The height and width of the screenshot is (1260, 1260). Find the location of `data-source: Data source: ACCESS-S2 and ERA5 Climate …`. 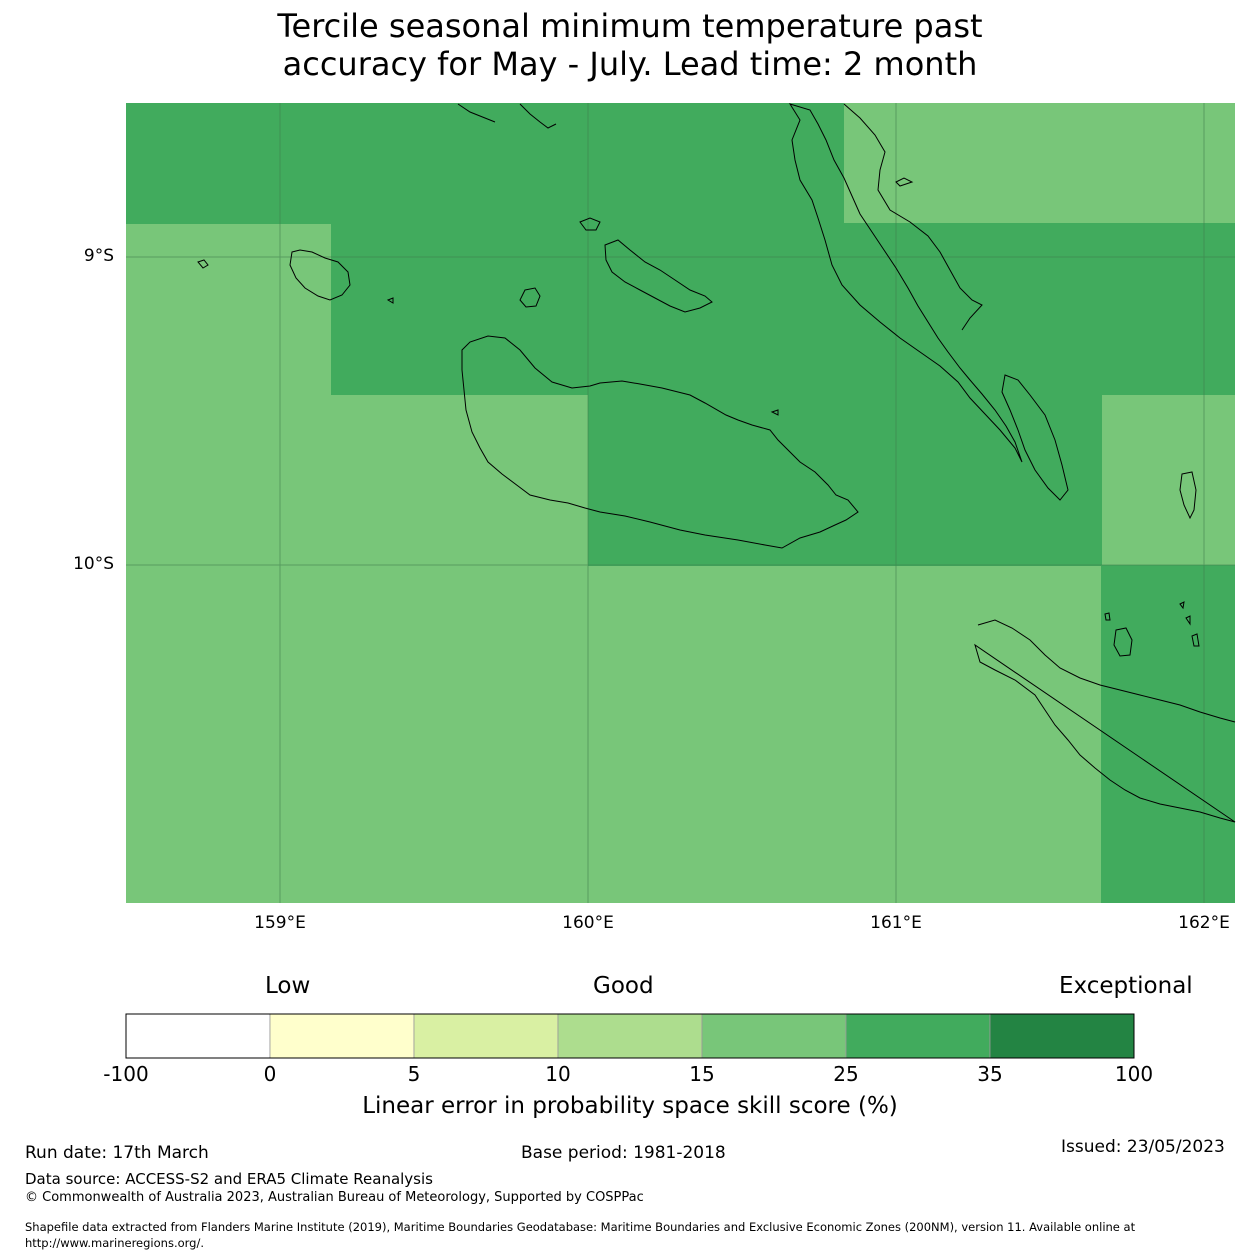

data-source: Data source: ACCESS-S2 and ERA5 Climate … is located at coordinates (229, 1179).